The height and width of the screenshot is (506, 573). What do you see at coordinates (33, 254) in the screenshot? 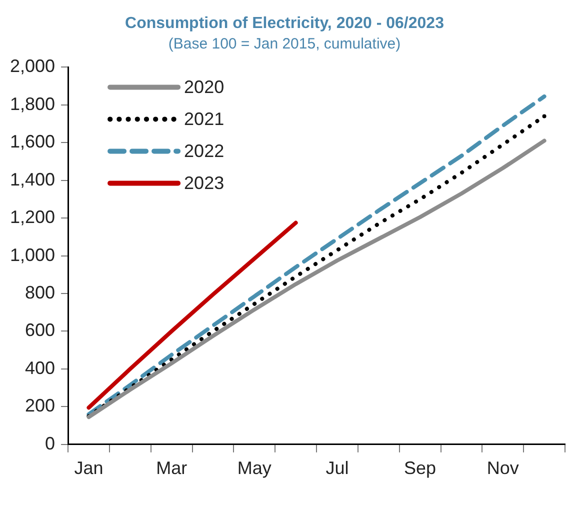
I see `y-tick-label: 1,000` at bounding box center [33, 254].